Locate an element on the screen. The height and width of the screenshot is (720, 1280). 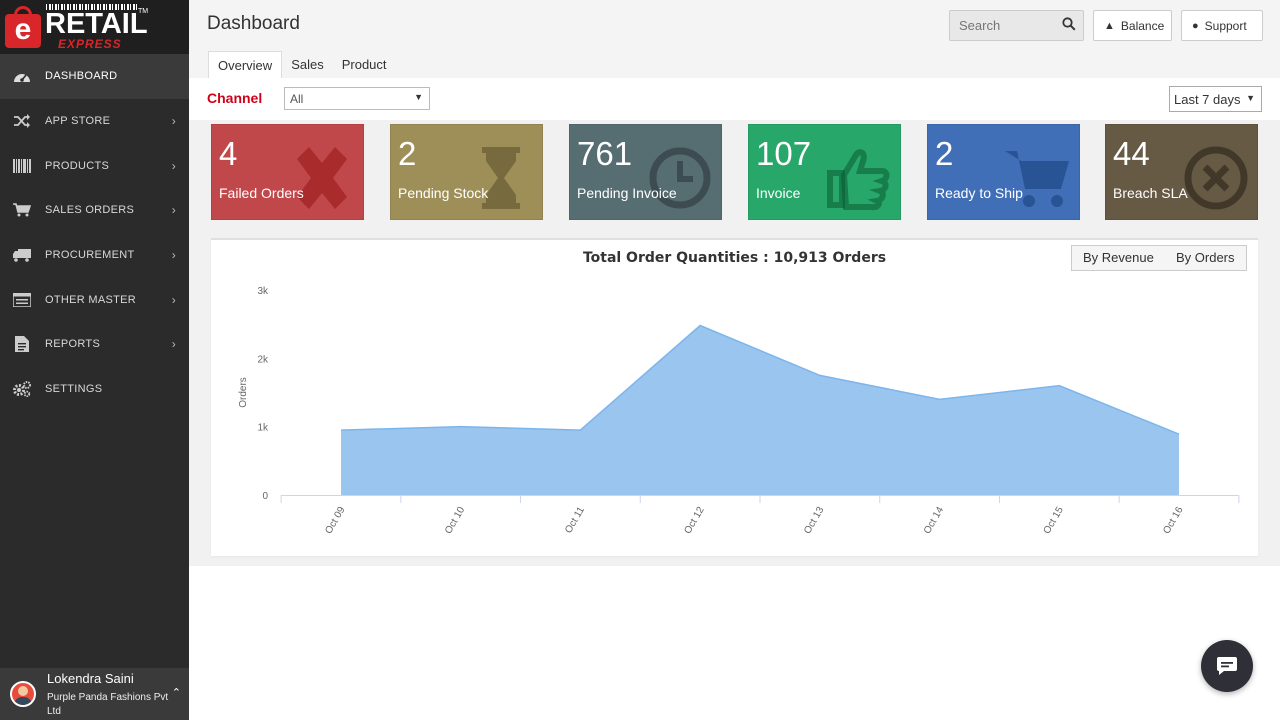
channel-value: All is located at coordinates (297, 99).